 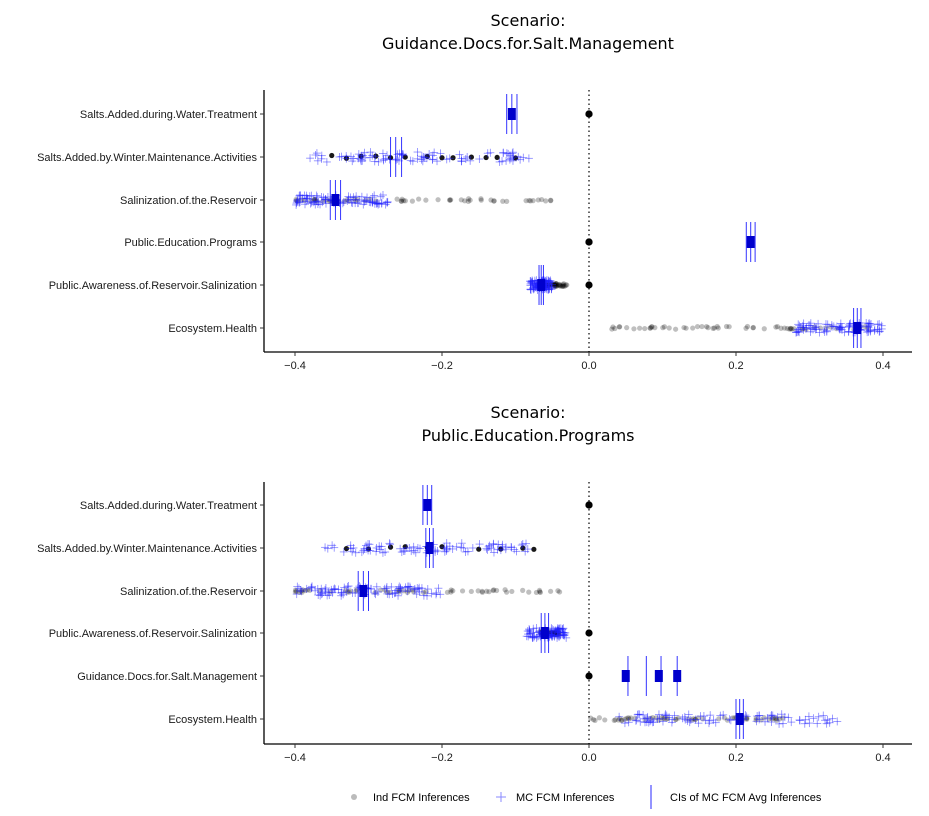 I want to click on x-tick-label: 0.0, so click(x=588, y=758).